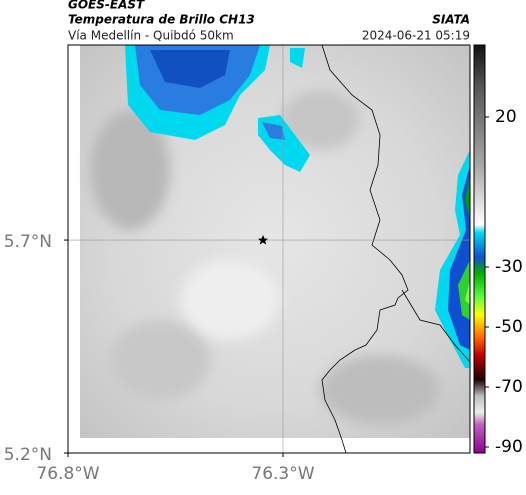 The image size is (526, 495). I want to click on colorbar-tick-label: 20, so click(506, 117).